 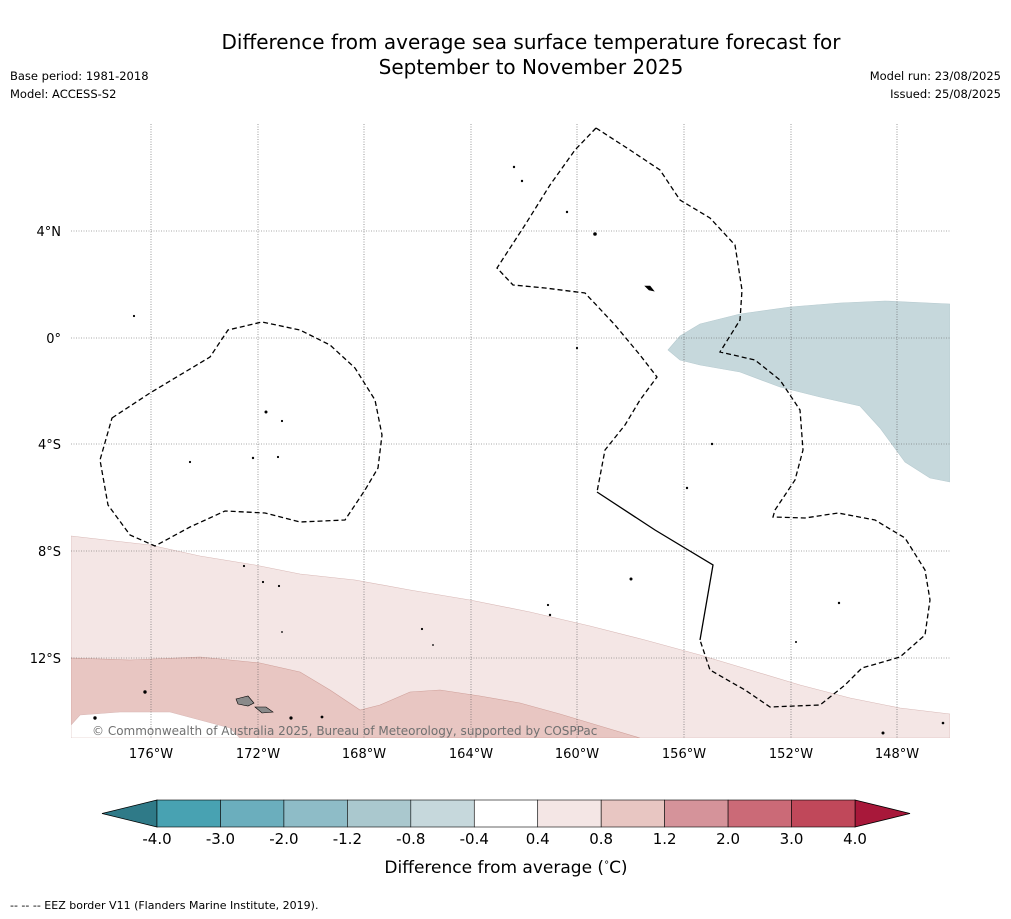 What do you see at coordinates (935, 76) in the screenshot?
I see `model-run-text: Model run: 23/08/2025` at bounding box center [935, 76].